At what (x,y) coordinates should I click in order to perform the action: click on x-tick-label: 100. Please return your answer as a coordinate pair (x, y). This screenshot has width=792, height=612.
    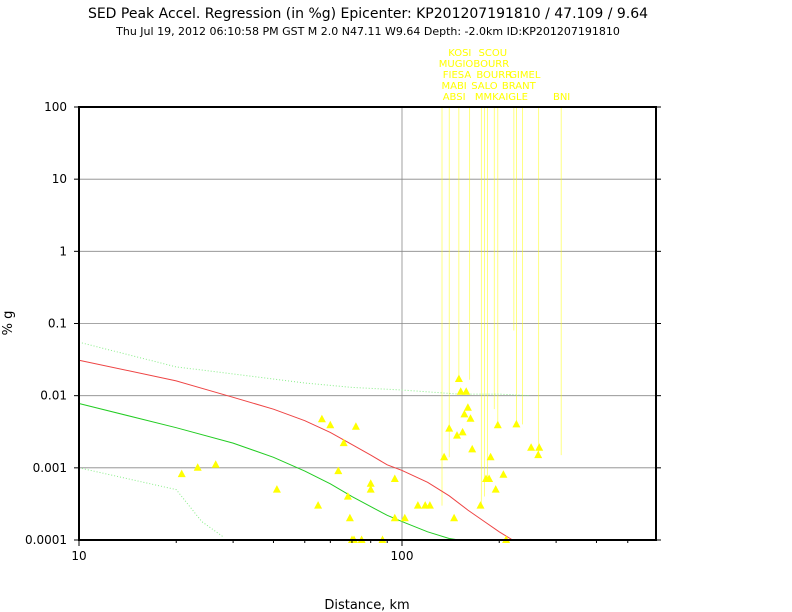
    Looking at the image, I should click on (402, 556).